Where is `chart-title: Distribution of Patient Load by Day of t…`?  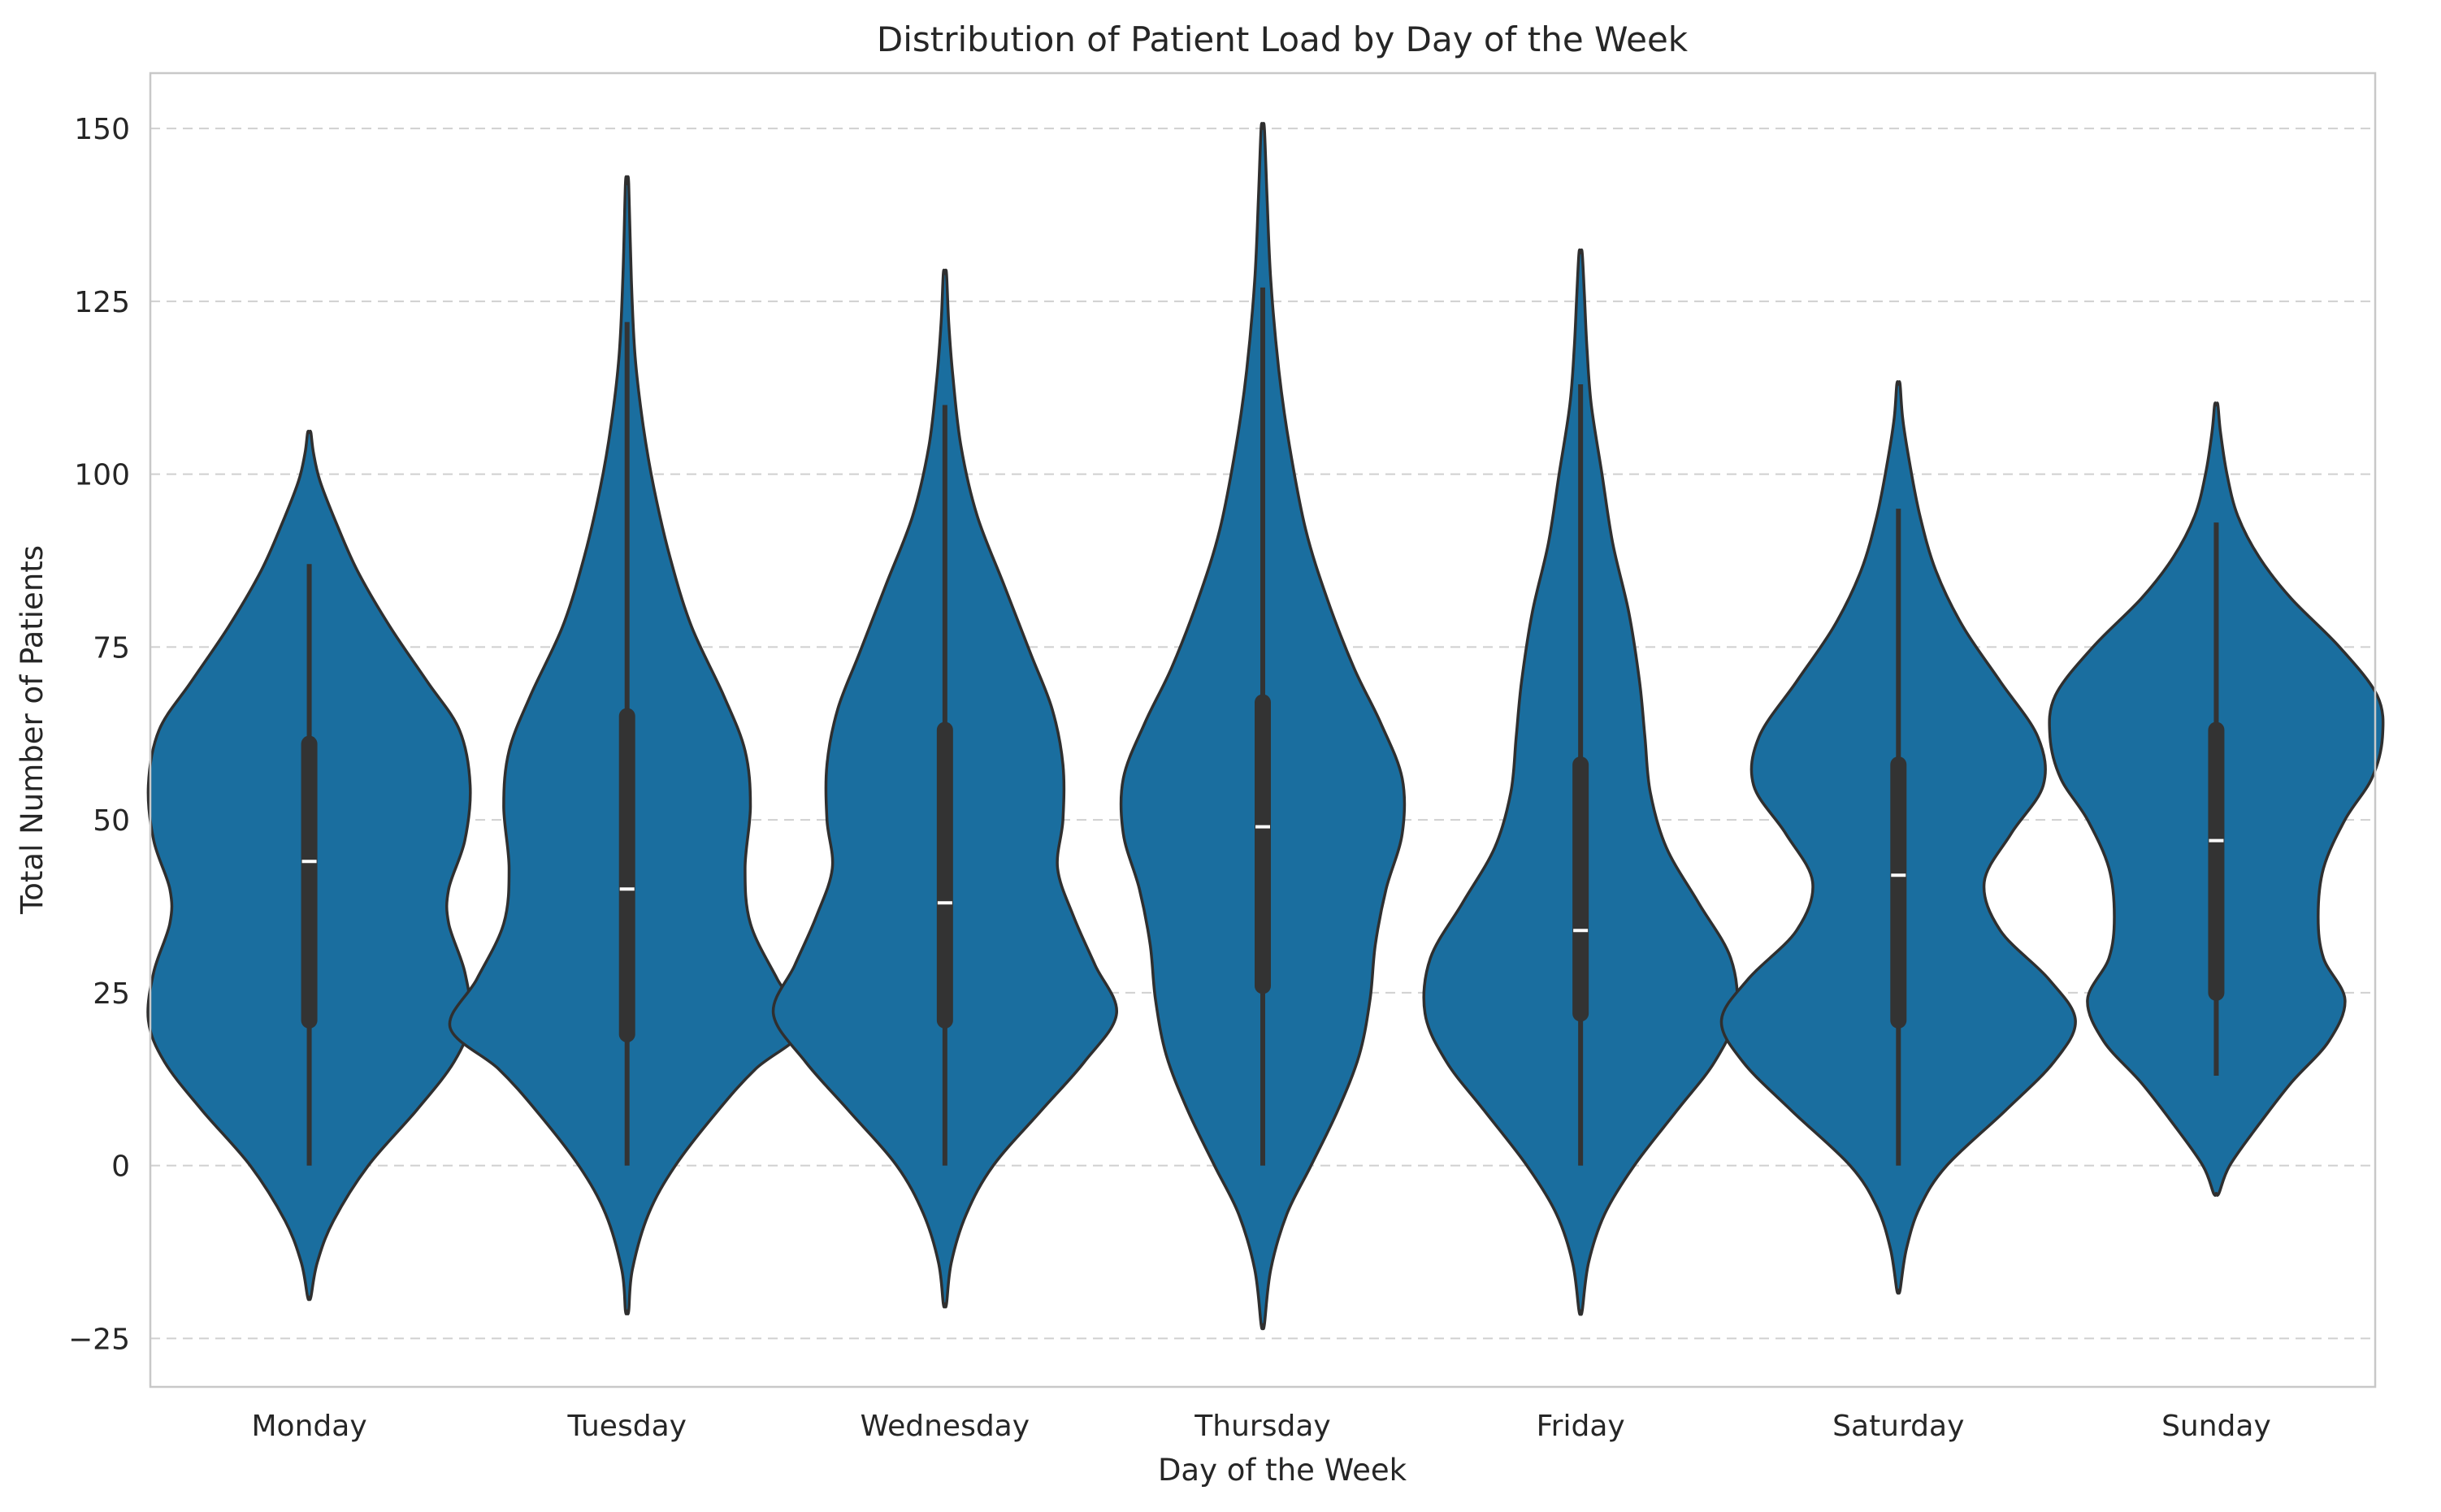
chart-title: Distribution of Patient Load by Day of t… is located at coordinates (1283, 39).